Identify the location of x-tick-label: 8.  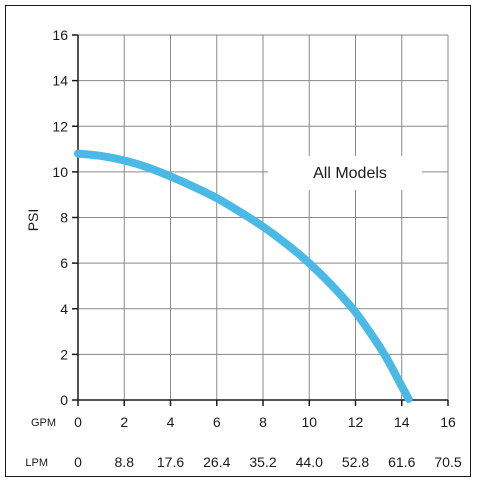
(263, 422).